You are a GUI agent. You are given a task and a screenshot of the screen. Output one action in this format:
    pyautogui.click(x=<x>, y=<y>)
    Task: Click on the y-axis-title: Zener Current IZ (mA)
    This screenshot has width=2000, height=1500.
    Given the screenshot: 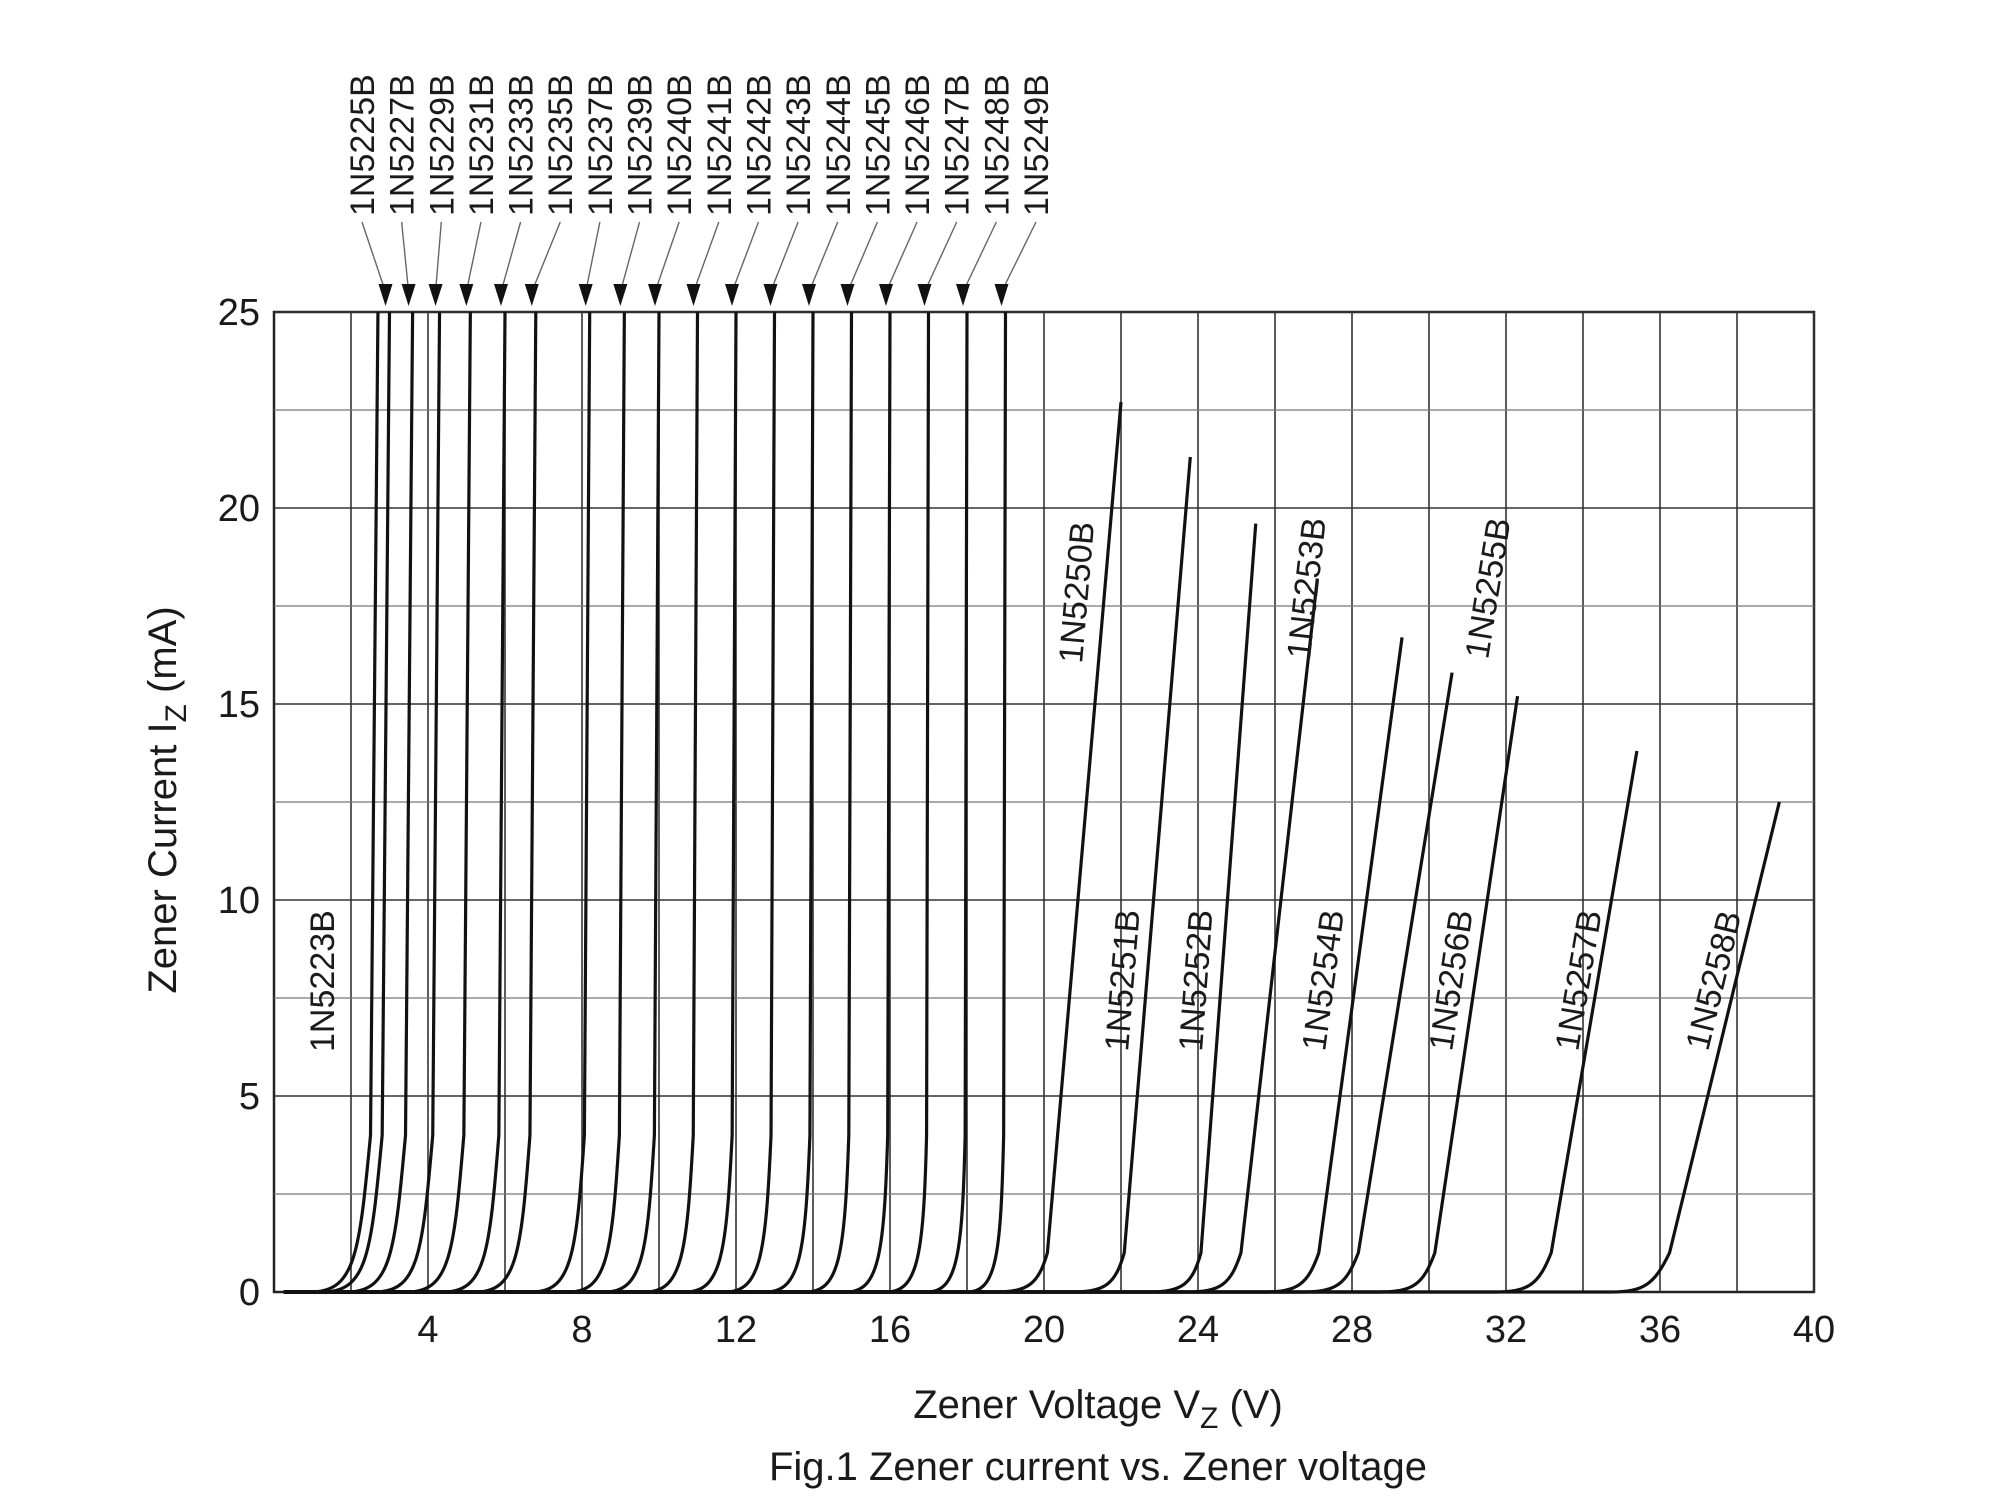 What is the action you would take?
    pyautogui.click(x=167, y=799)
    